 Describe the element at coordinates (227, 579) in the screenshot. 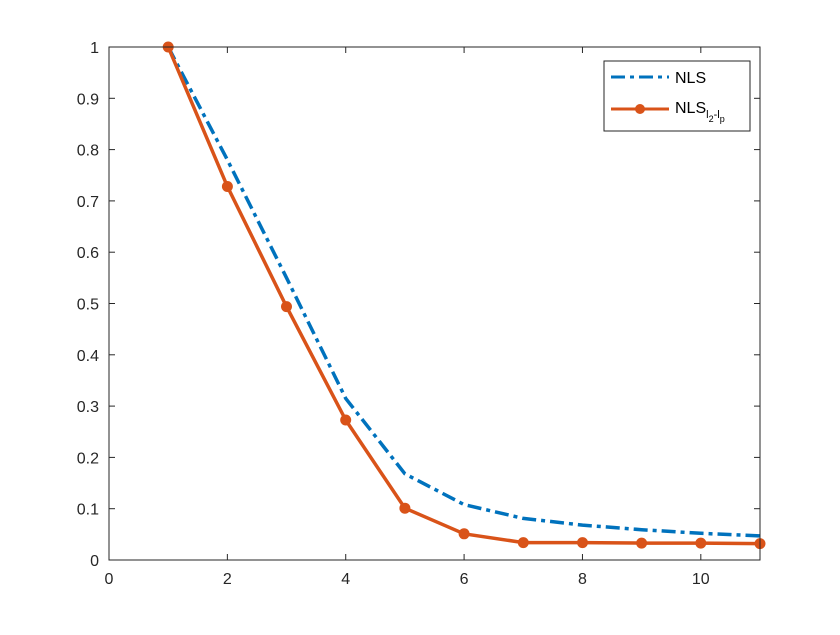

I see `x-tick-label: 2` at that location.